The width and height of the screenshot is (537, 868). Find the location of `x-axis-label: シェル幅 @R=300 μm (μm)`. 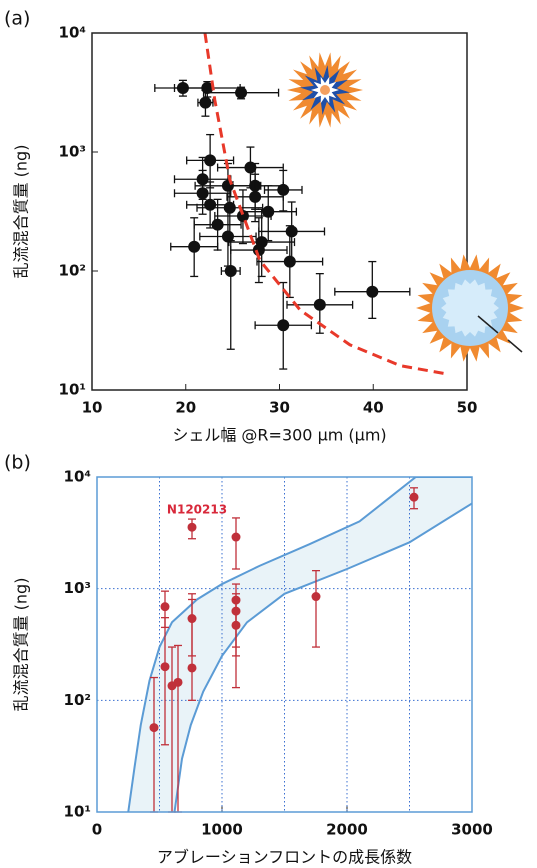

x-axis-label: シェル幅 @R=300 μm (μm) is located at coordinates (279, 435).